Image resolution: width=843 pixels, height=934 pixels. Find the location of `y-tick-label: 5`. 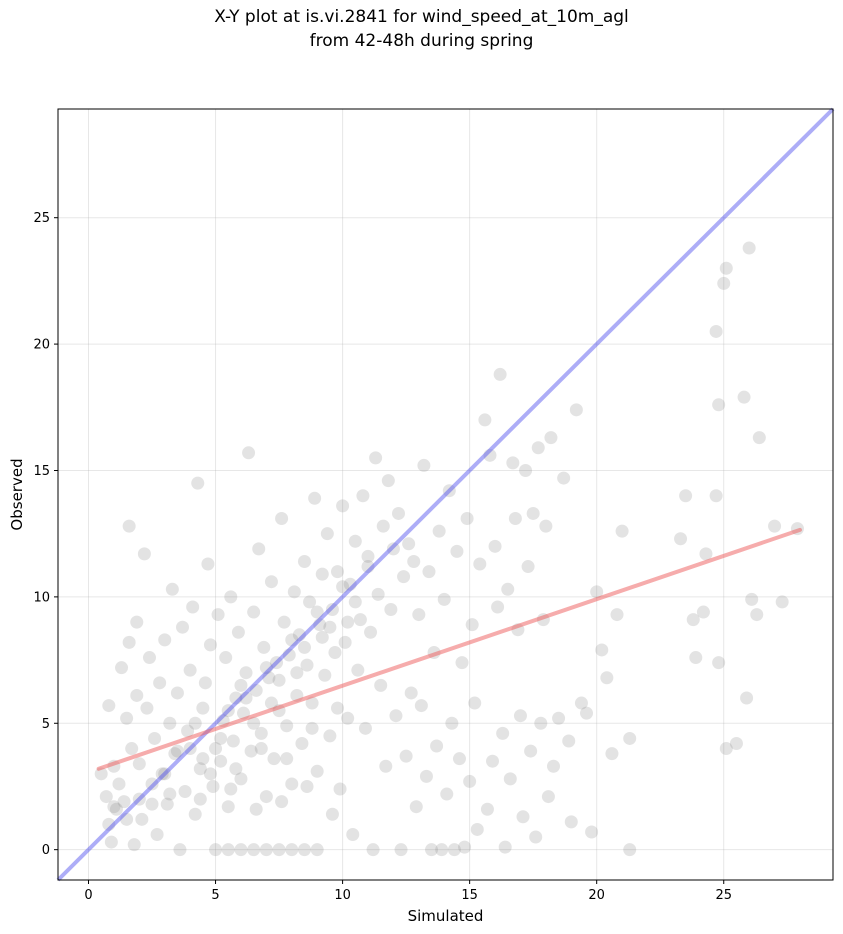

y-tick-label: 5 is located at coordinates (46, 724).